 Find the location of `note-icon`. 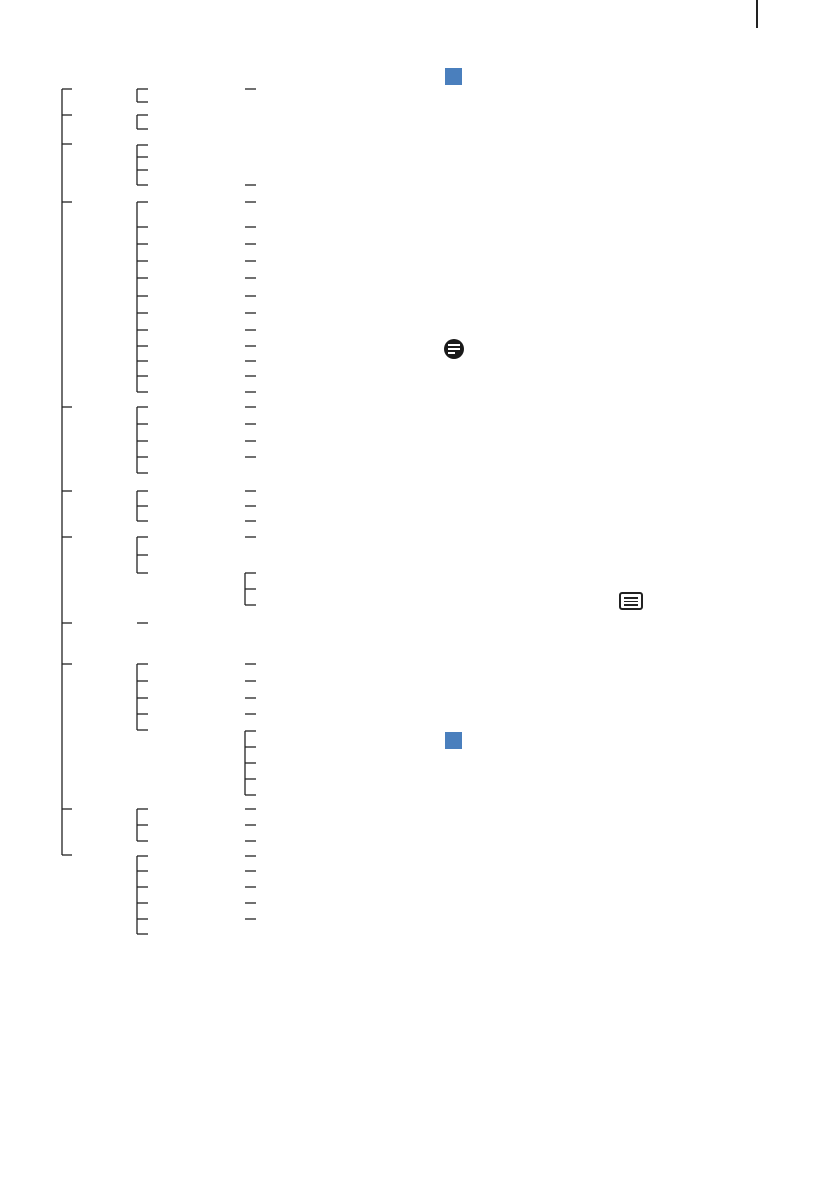

note-icon is located at coordinates (454, 349).